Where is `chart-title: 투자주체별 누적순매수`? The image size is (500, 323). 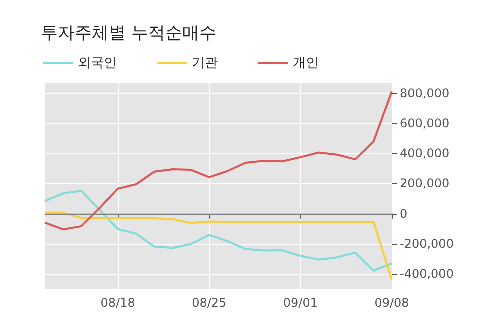
chart-title: 투자주체별 누적순매수 is located at coordinates (128, 34).